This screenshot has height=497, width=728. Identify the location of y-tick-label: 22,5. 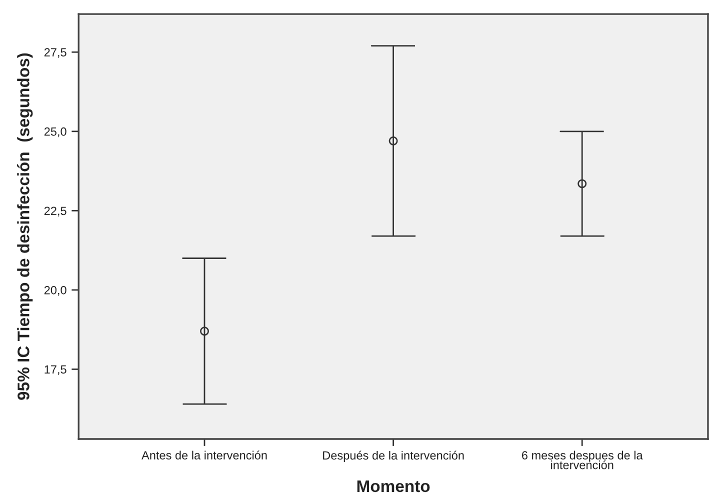
(55, 211).